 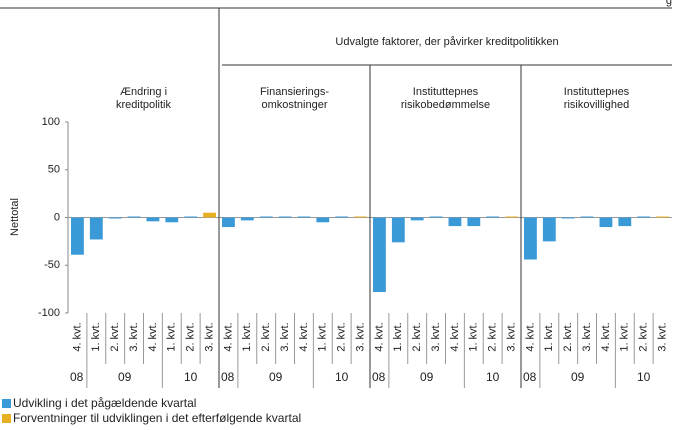 What do you see at coordinates (15, 217) in the screenshot?
I see `y-axis-label: Nettotal` at bounding box center [15, 217].